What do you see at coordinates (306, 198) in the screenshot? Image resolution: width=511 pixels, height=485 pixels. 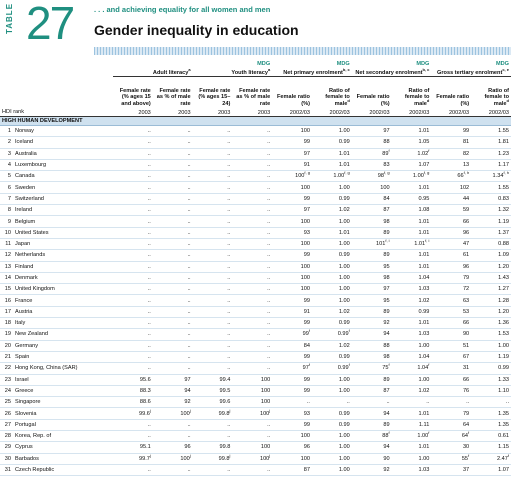 I see `cell-value: 99` at bounding box center [306, 198].